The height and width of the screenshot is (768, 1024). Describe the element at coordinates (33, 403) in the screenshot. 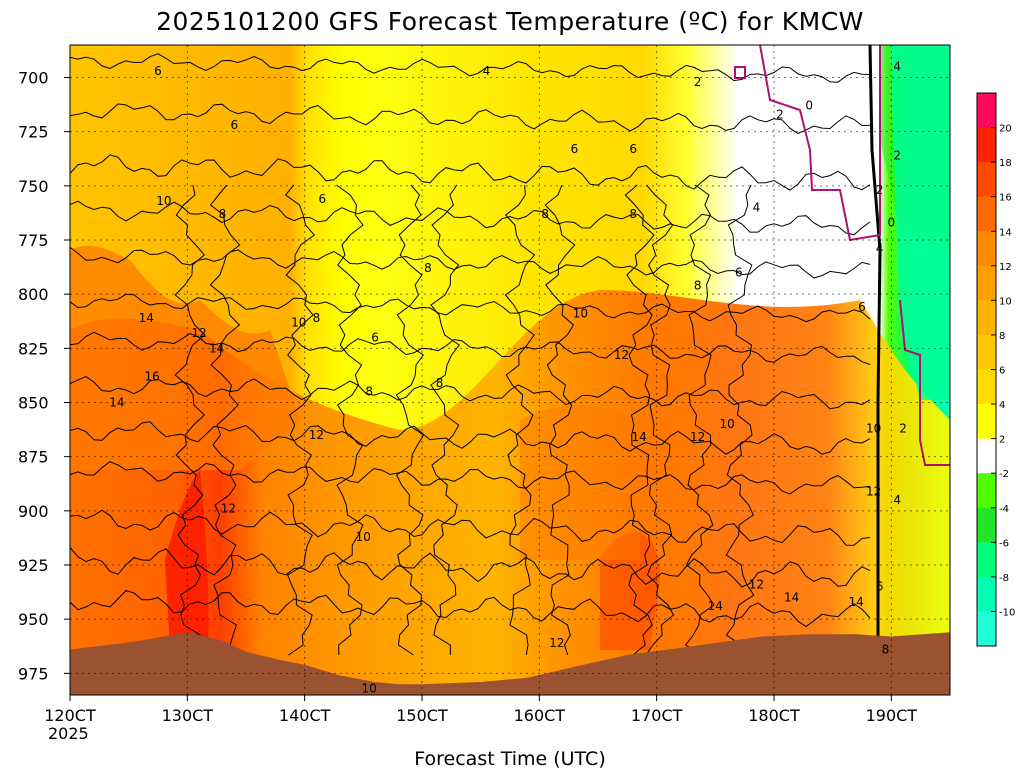

I see `y-tick-label: 850` at that location.